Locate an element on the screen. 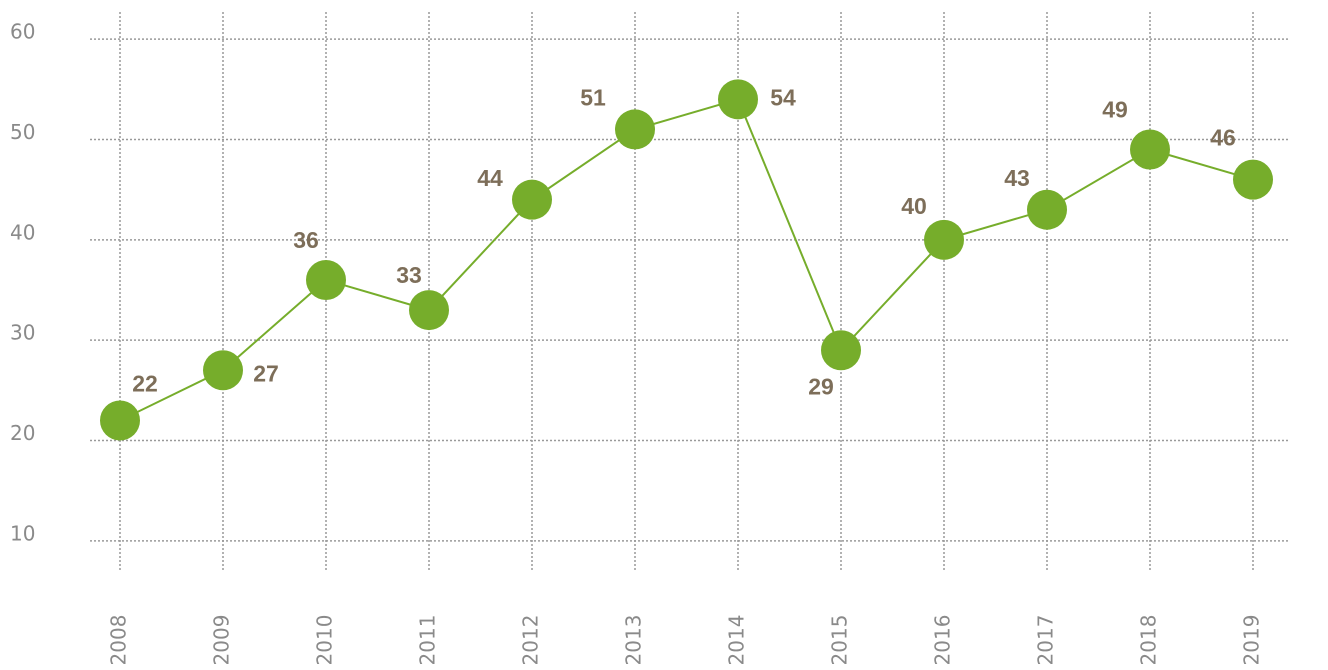  data-label: 29 is located at coordinates (821, 386).